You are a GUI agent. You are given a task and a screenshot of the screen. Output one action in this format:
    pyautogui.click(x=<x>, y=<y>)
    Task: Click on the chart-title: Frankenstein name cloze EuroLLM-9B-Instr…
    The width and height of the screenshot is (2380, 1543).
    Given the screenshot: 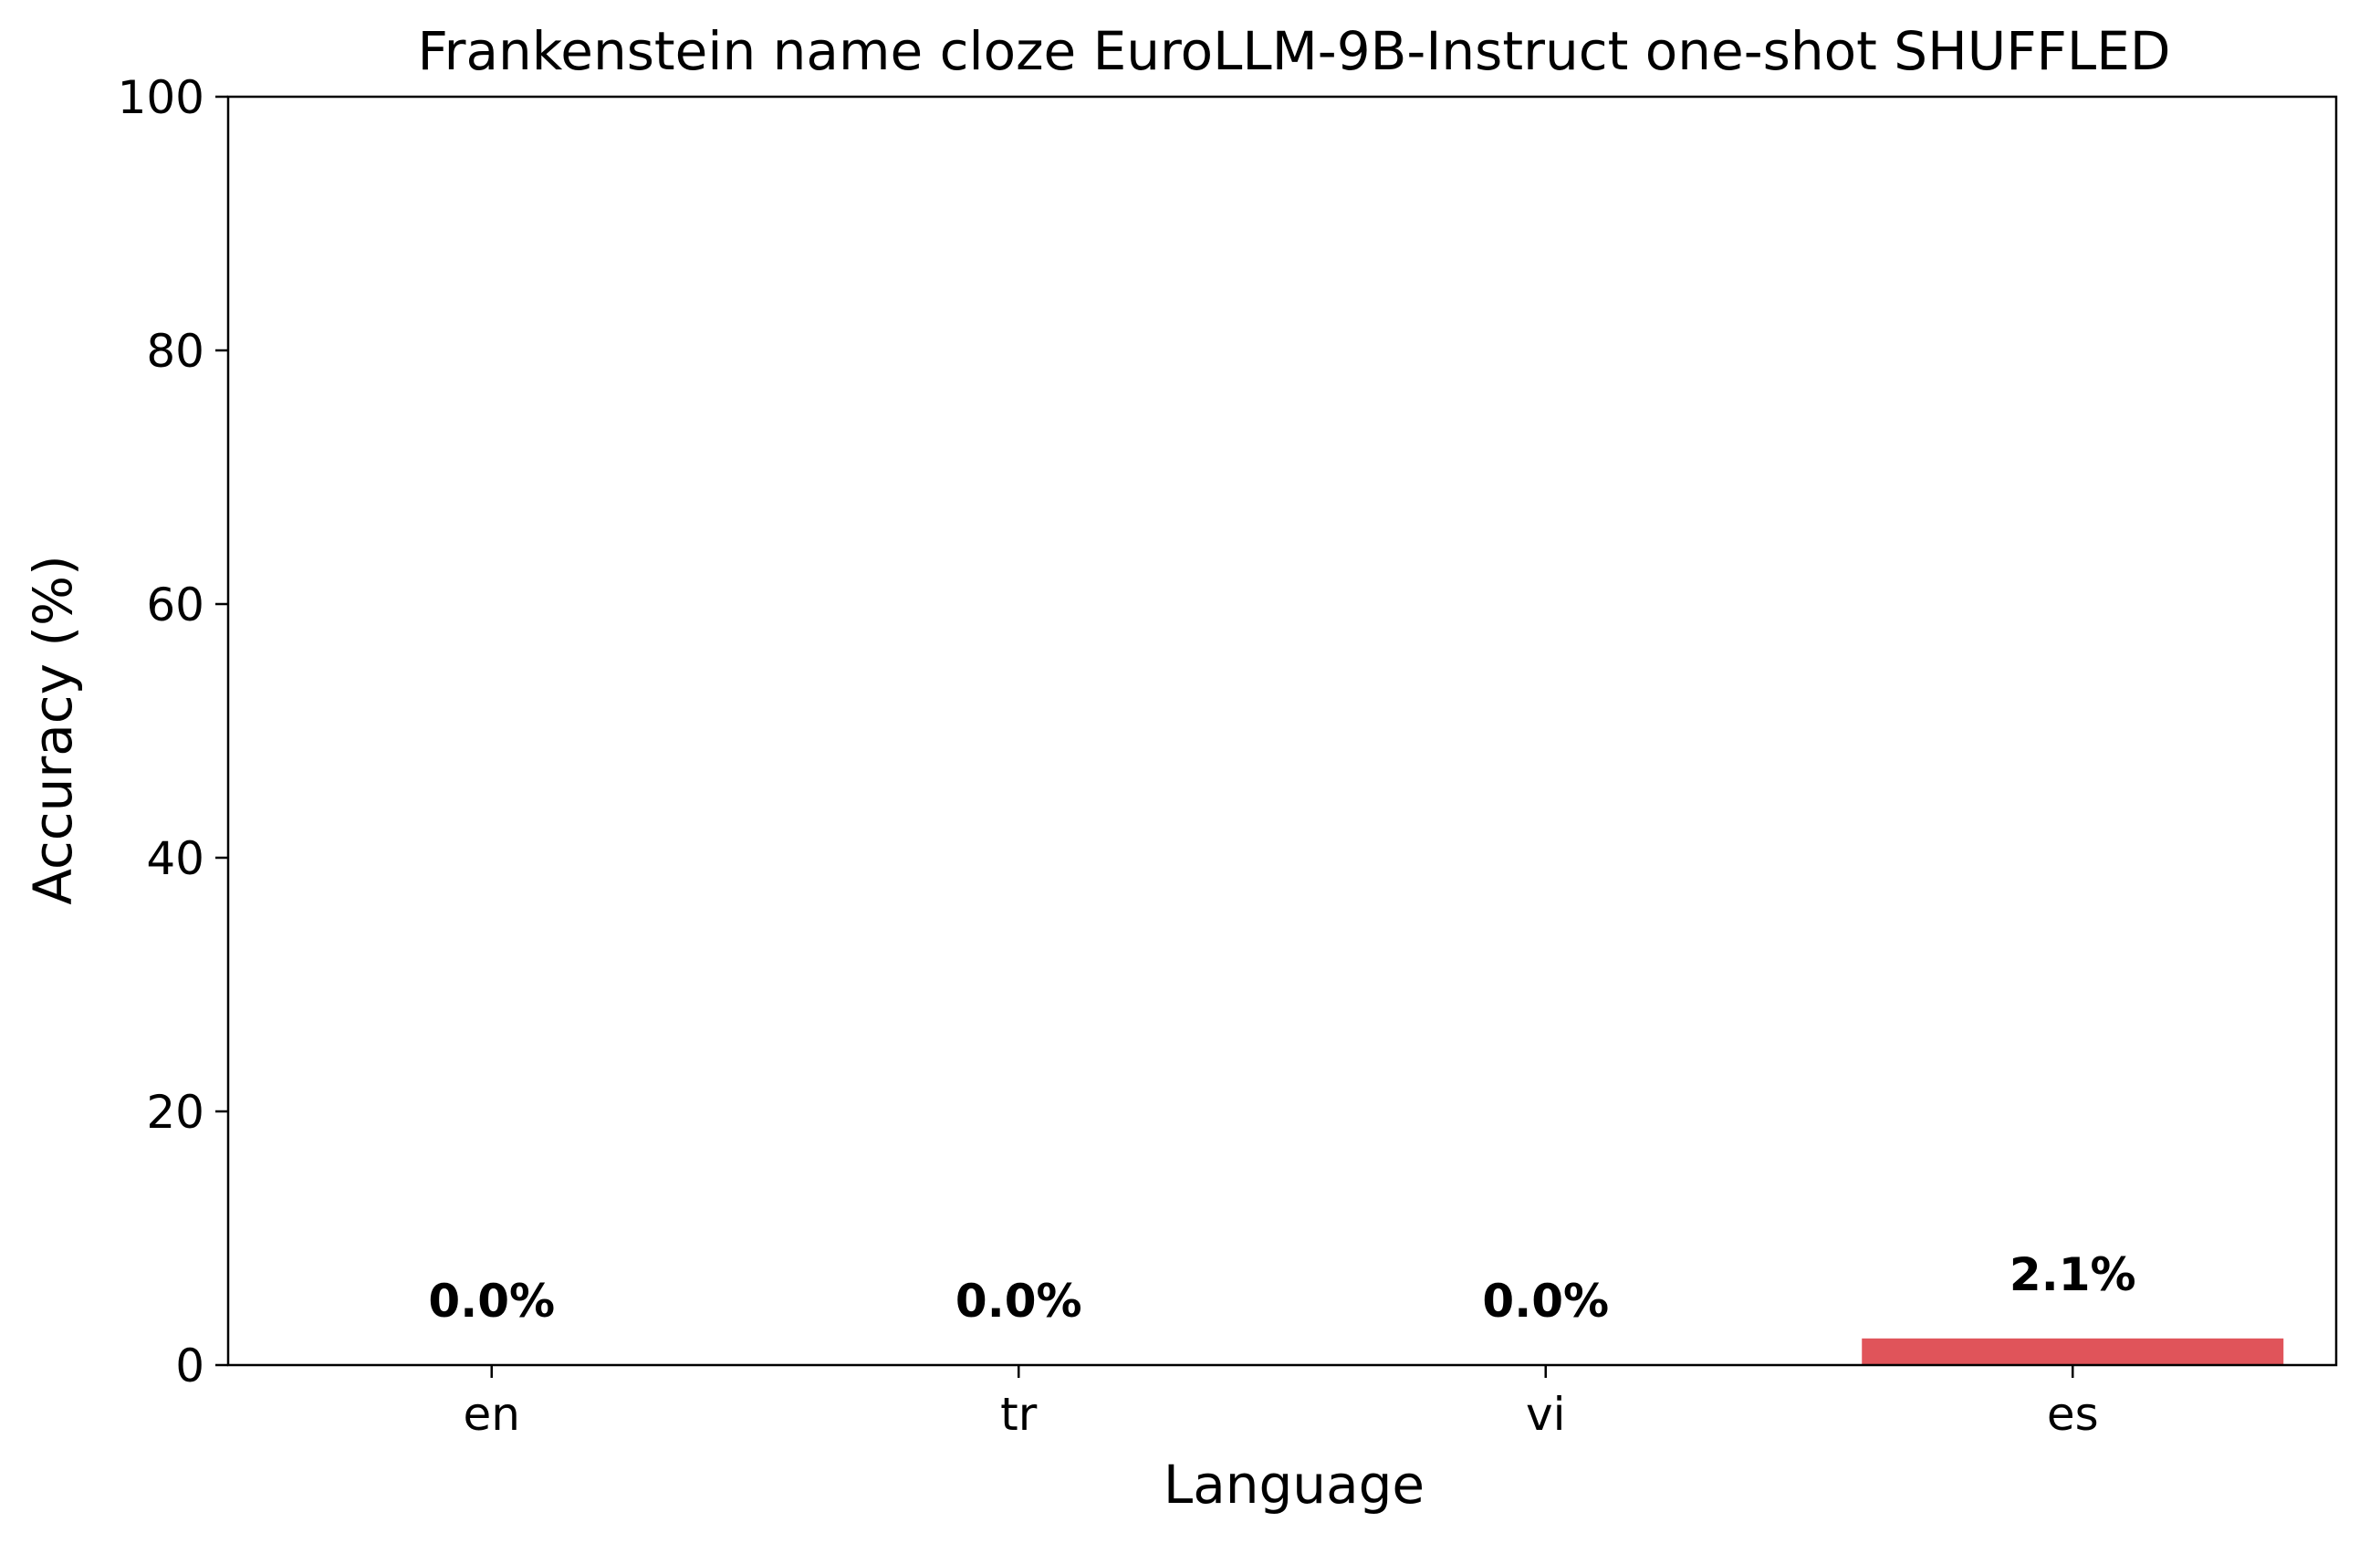 What is the action you would take?
    pyautogui.click(x=1293, y=51)
    